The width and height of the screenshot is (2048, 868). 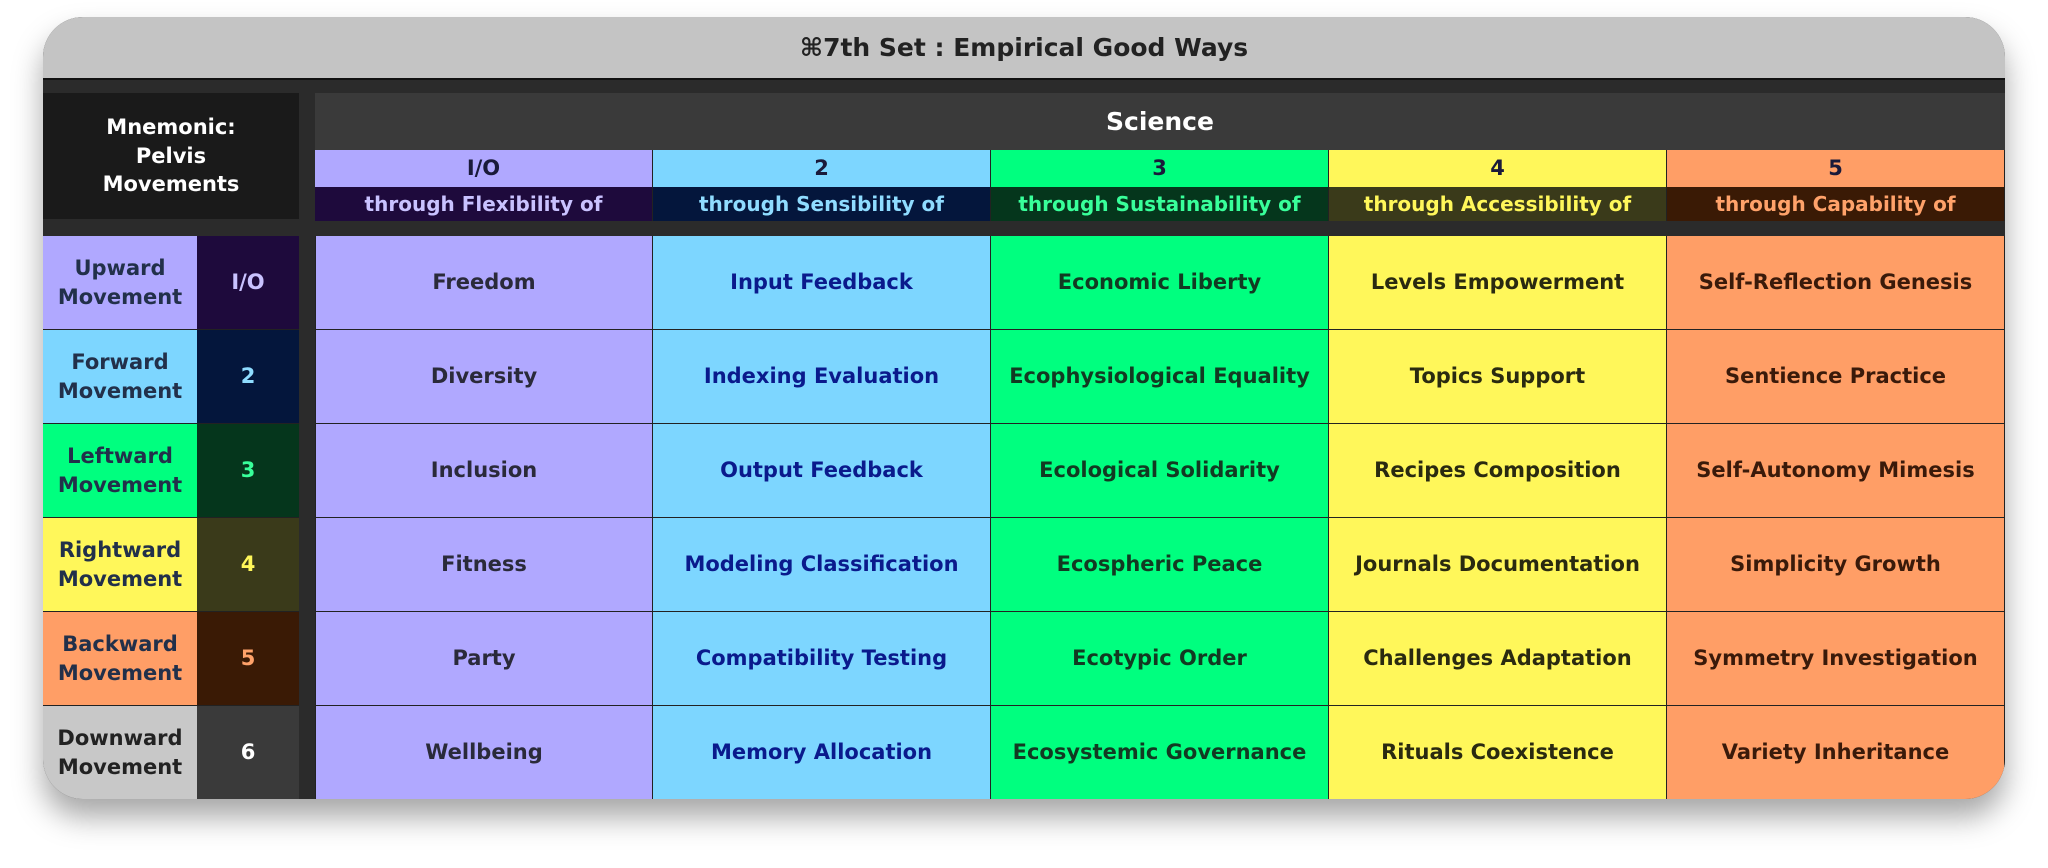 I want to click on cell: Ecosystemic Governance, so click(x=1160, y=752).